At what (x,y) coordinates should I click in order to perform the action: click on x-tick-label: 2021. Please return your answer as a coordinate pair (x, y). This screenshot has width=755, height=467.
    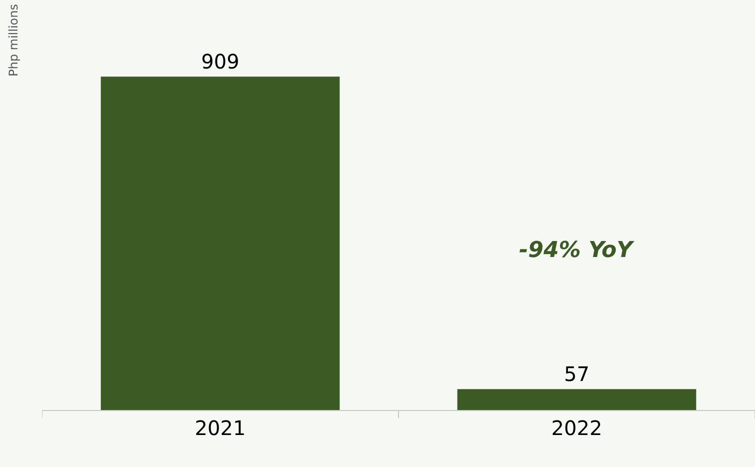
    Looking at the image, I should click on (220, 428).